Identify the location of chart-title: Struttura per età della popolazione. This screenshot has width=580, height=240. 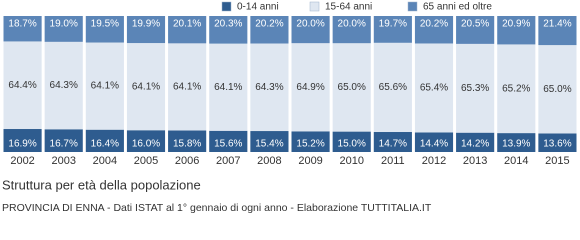
(101, 184).